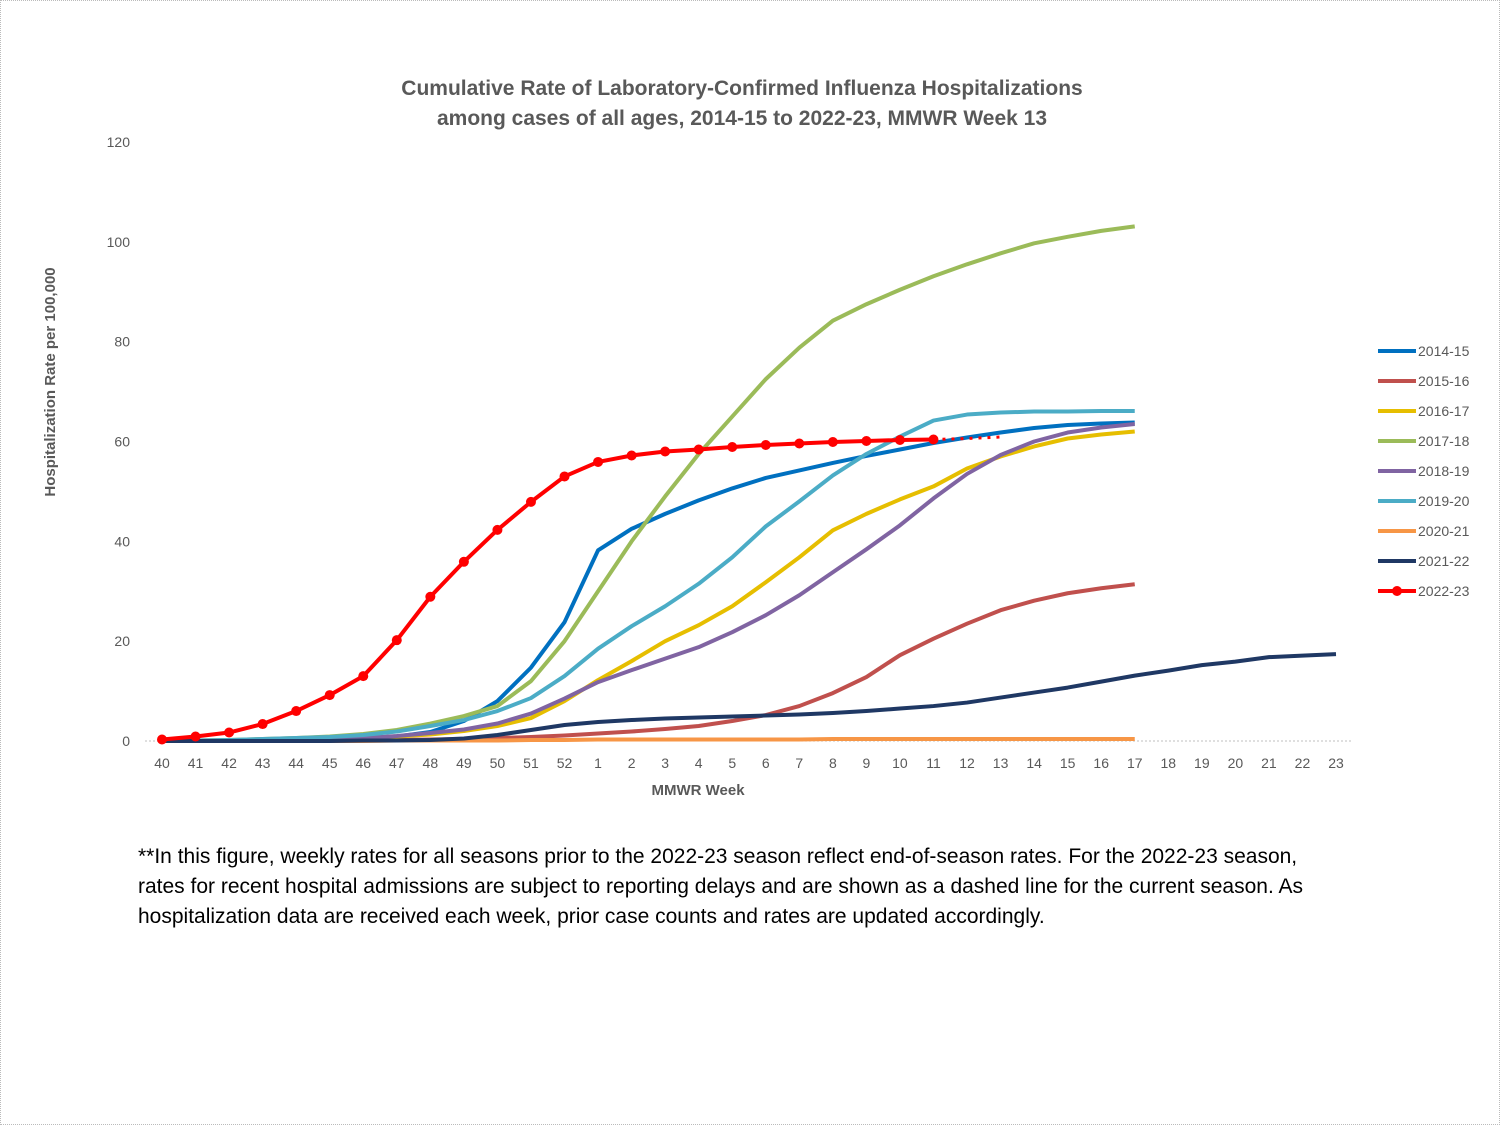 The image size is (1500, 1125). Describe the element at coordinates (933, 763) in the screenshot. I see `x-tick-label: 11` at that location.